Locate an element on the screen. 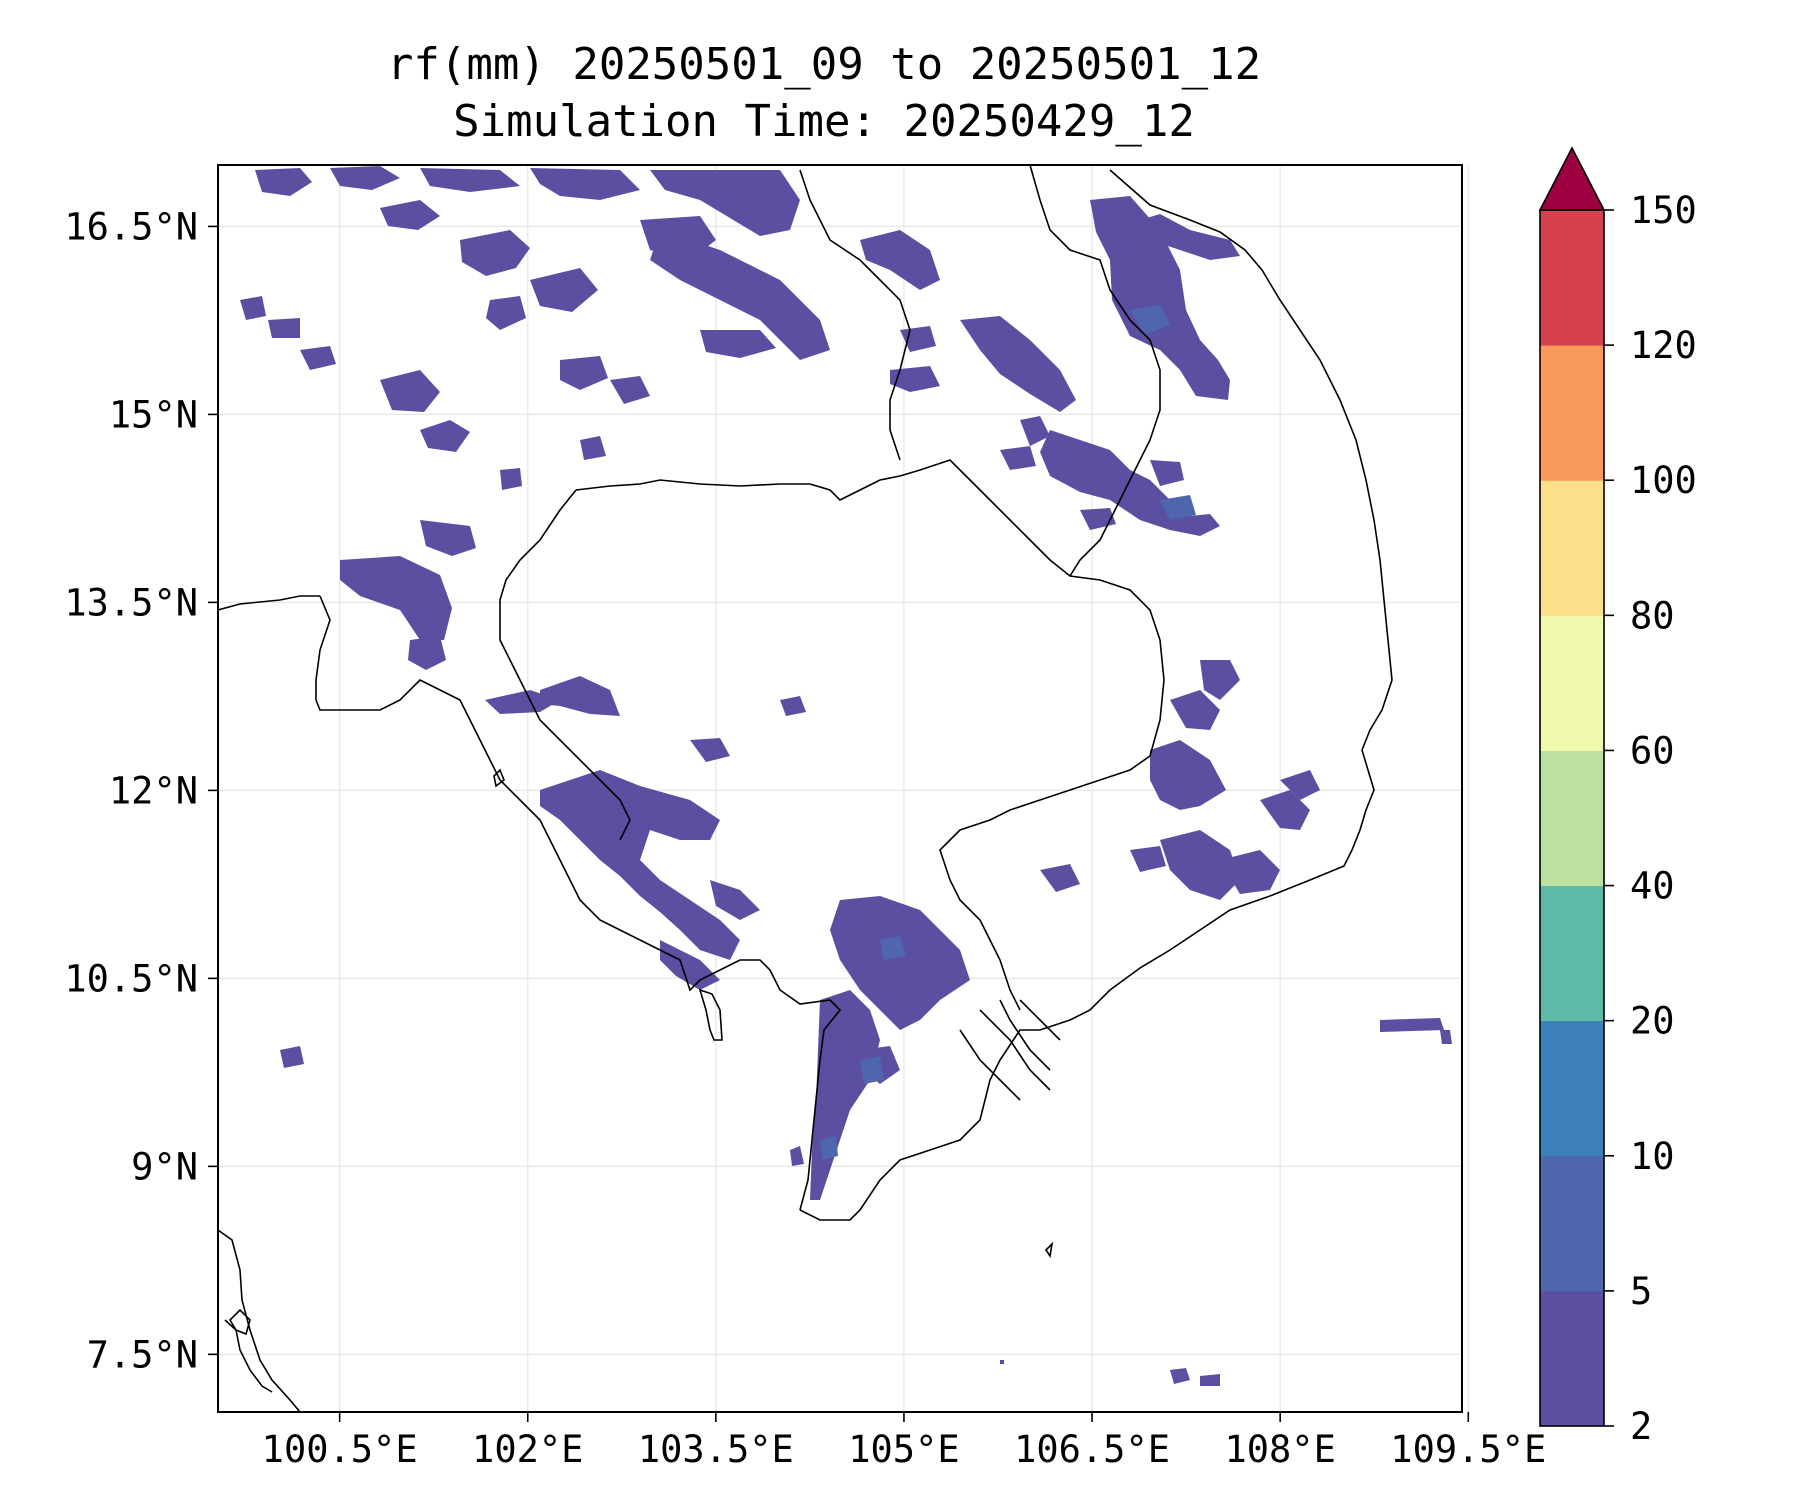  latitude-axis: 16.5°N 15°N 13.5°N 12°N 10.5°N 9°N 7.5°N is located at coordinates (141, 790).